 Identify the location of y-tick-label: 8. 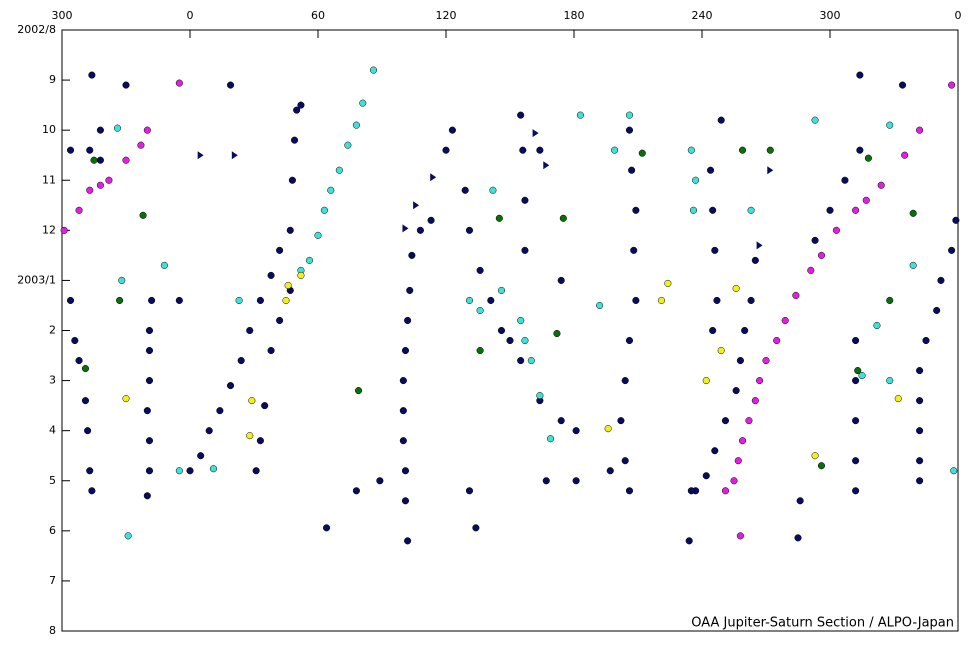
(52, 630).